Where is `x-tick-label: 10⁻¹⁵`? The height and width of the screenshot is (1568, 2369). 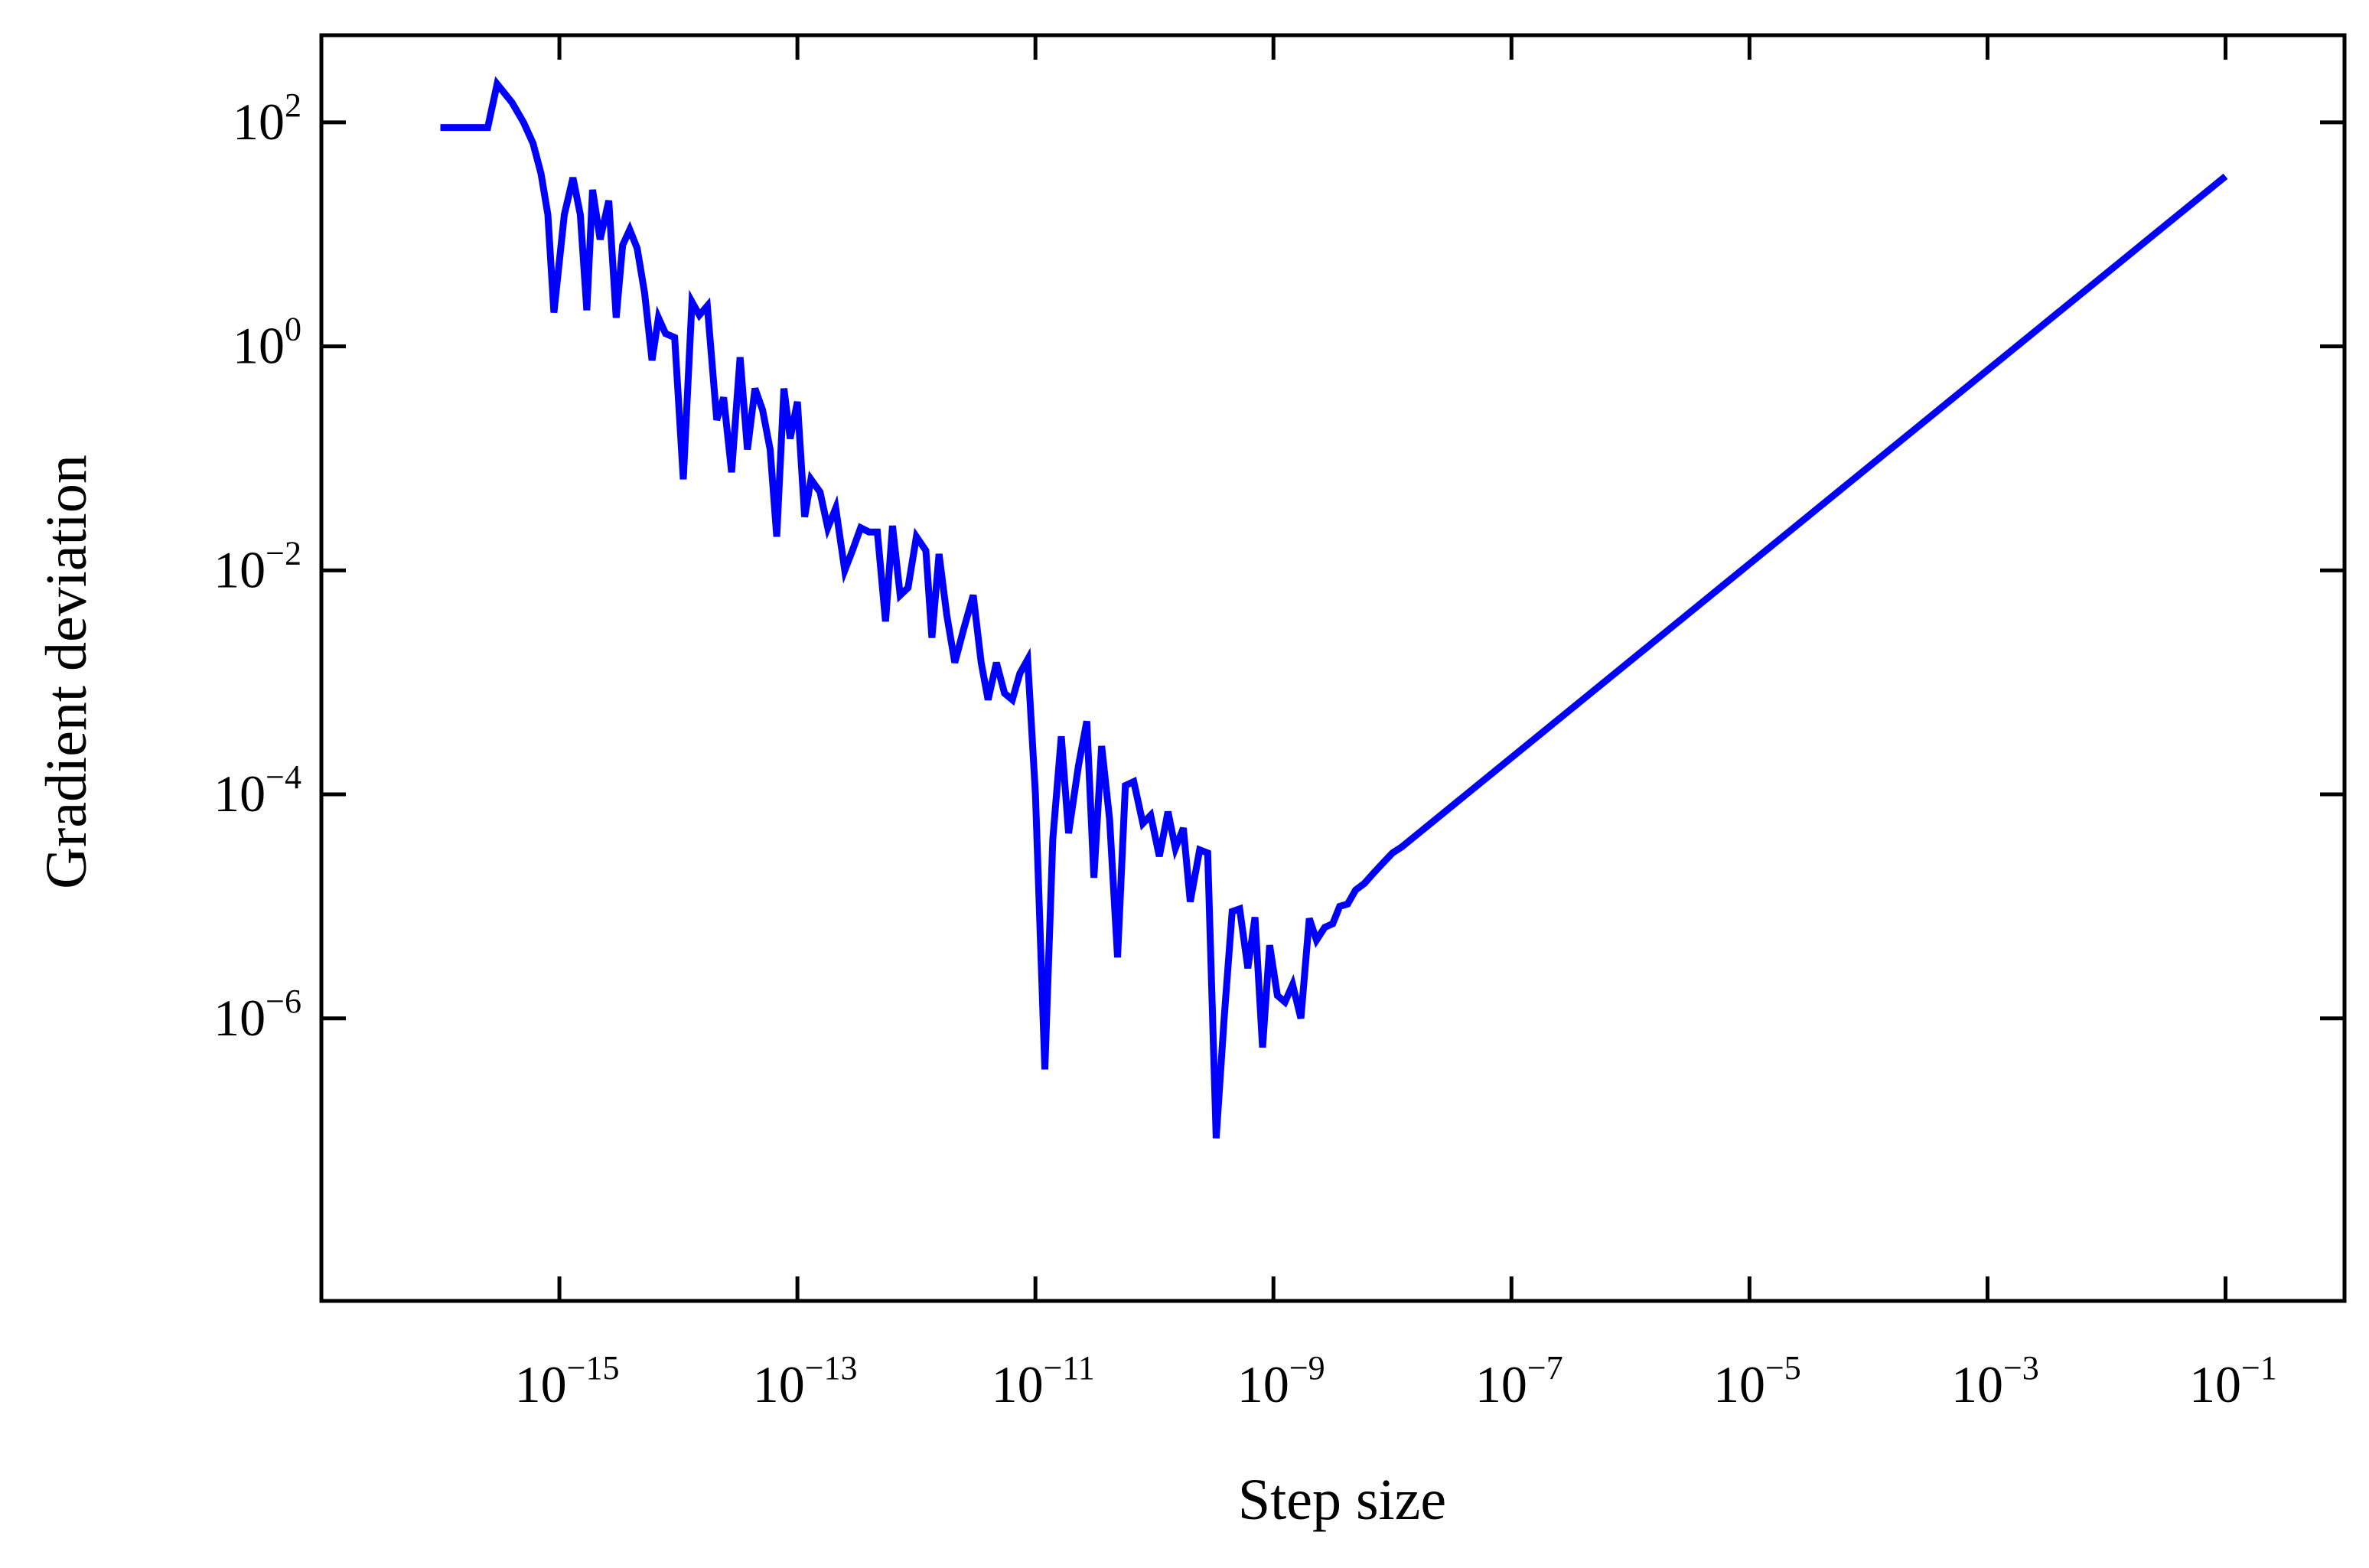
x-tick-label: 10⁻¹⁵ is located at coordinates (567, 1381).